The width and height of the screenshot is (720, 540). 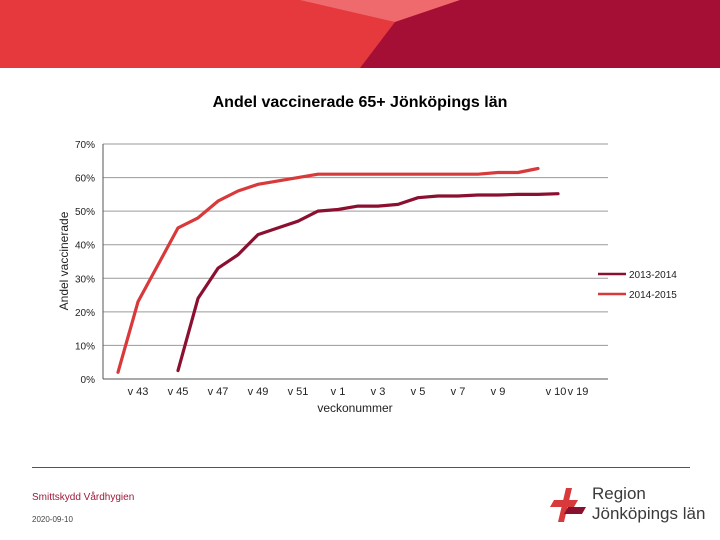 What do you see at coordinates (458, 392) in the screenshot?
I see `x-tick-label: v 7` at bounding box center [458, 392].